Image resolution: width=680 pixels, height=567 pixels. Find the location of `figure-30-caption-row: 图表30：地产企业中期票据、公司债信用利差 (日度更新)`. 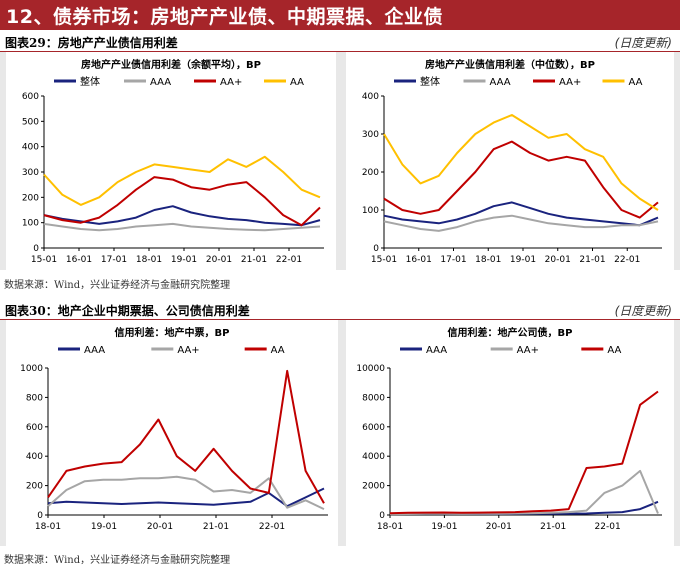

figure-30-caption-row: 图表30：地产企业中期票据、公司债信用利差 (日度更新) is located at coordinates (340, 311).